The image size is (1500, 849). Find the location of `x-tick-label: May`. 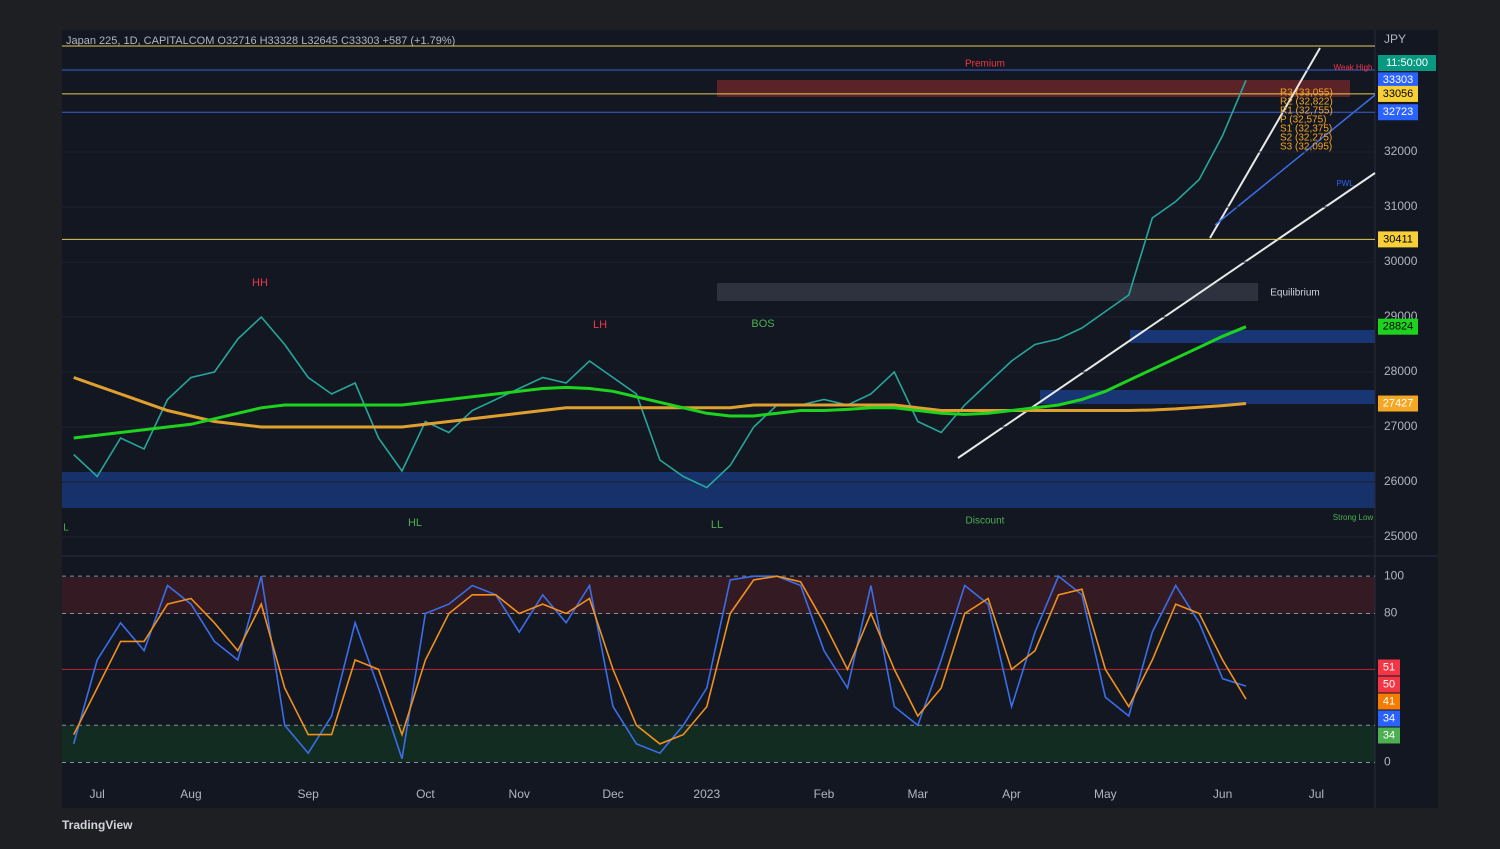

x-tick-label: May is located at coordinates (1105, 794).